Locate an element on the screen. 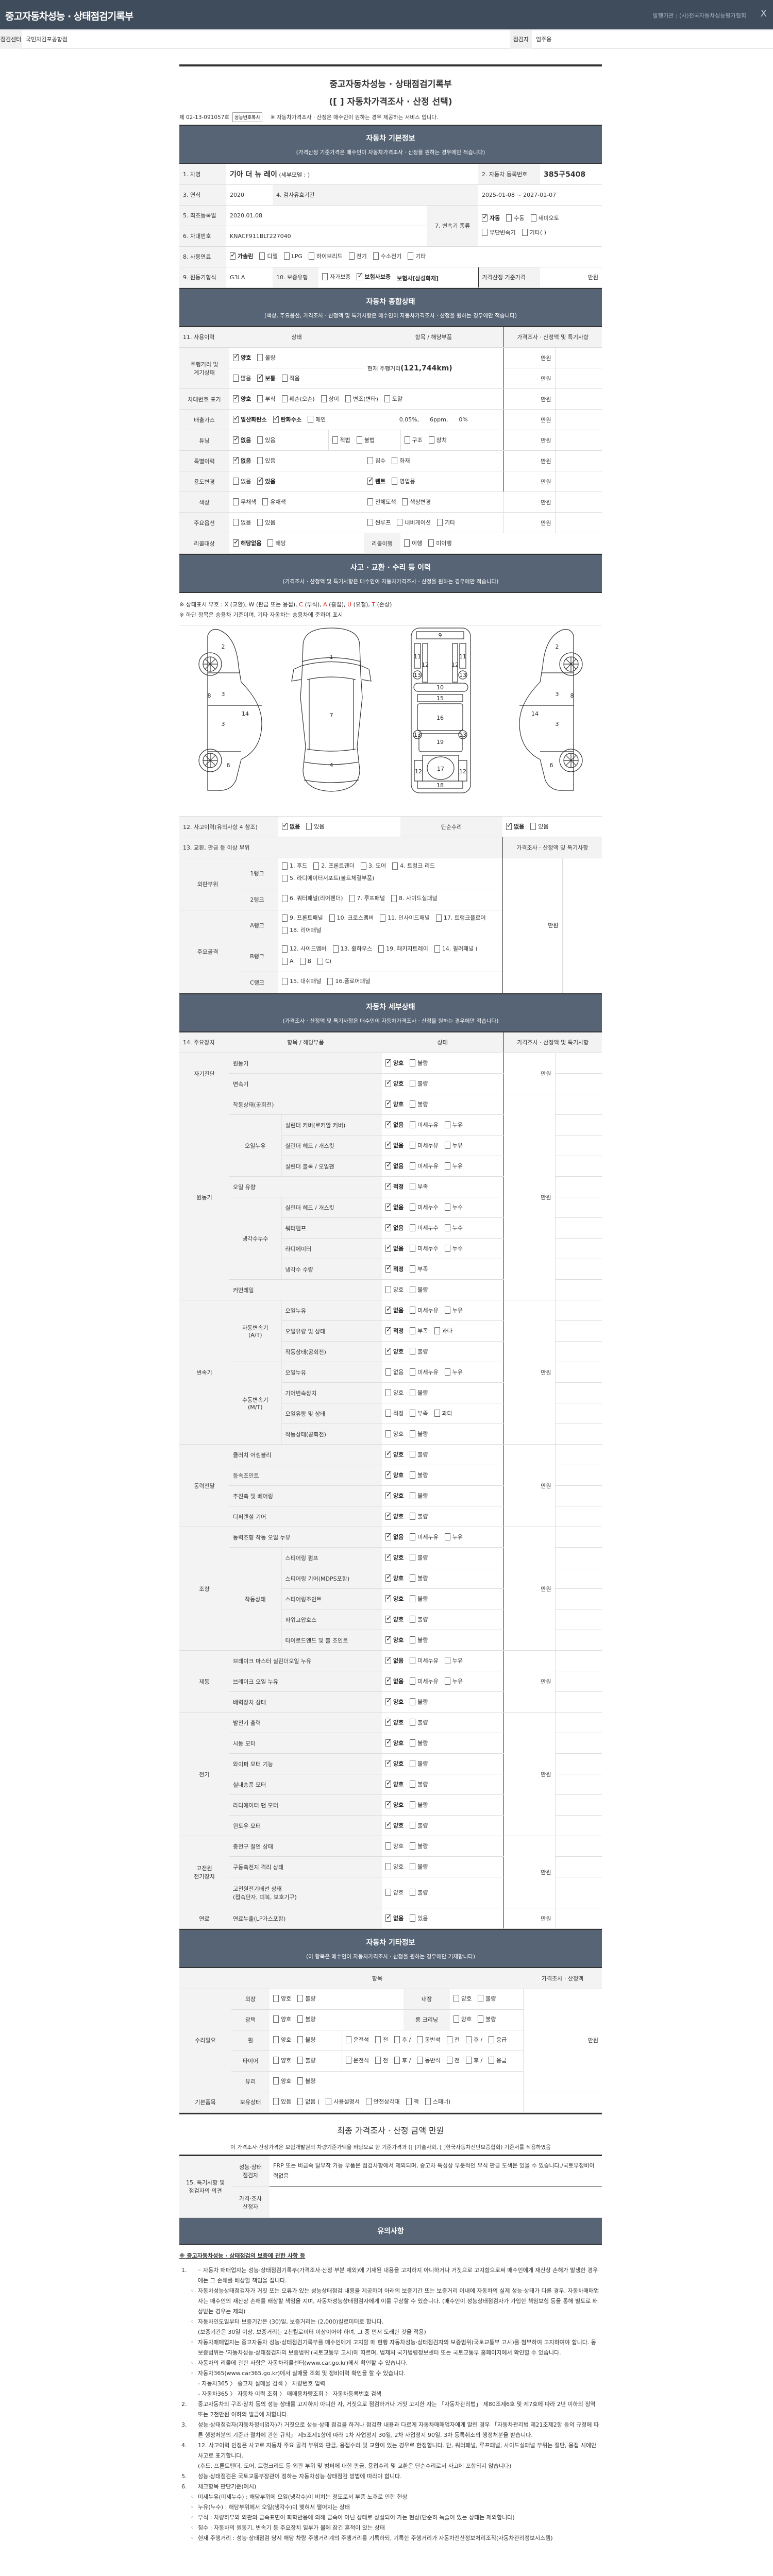  checkbox-option: 부식 is located at coordinates (266, 399).